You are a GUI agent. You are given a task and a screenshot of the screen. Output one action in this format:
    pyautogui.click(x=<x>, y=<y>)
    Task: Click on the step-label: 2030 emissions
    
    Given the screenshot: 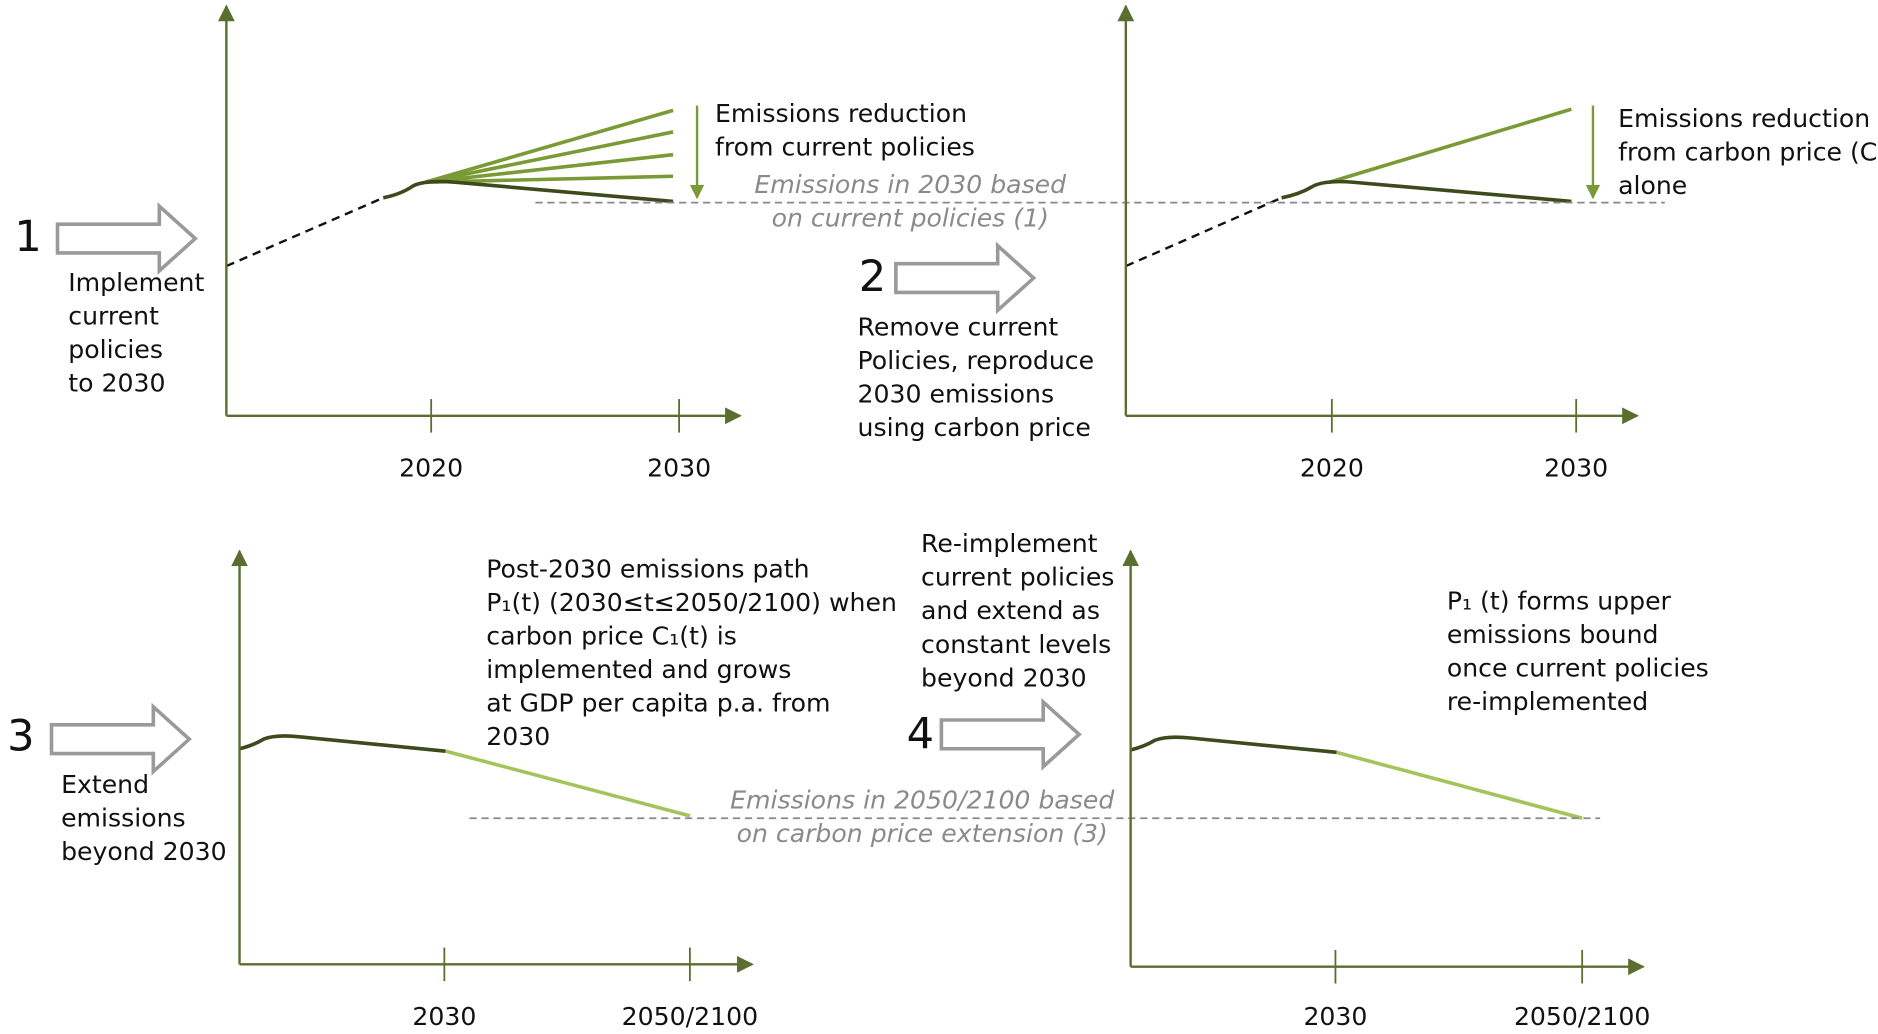 What is the action you would take?
    pyautogui.click(x=956, y=393)
    